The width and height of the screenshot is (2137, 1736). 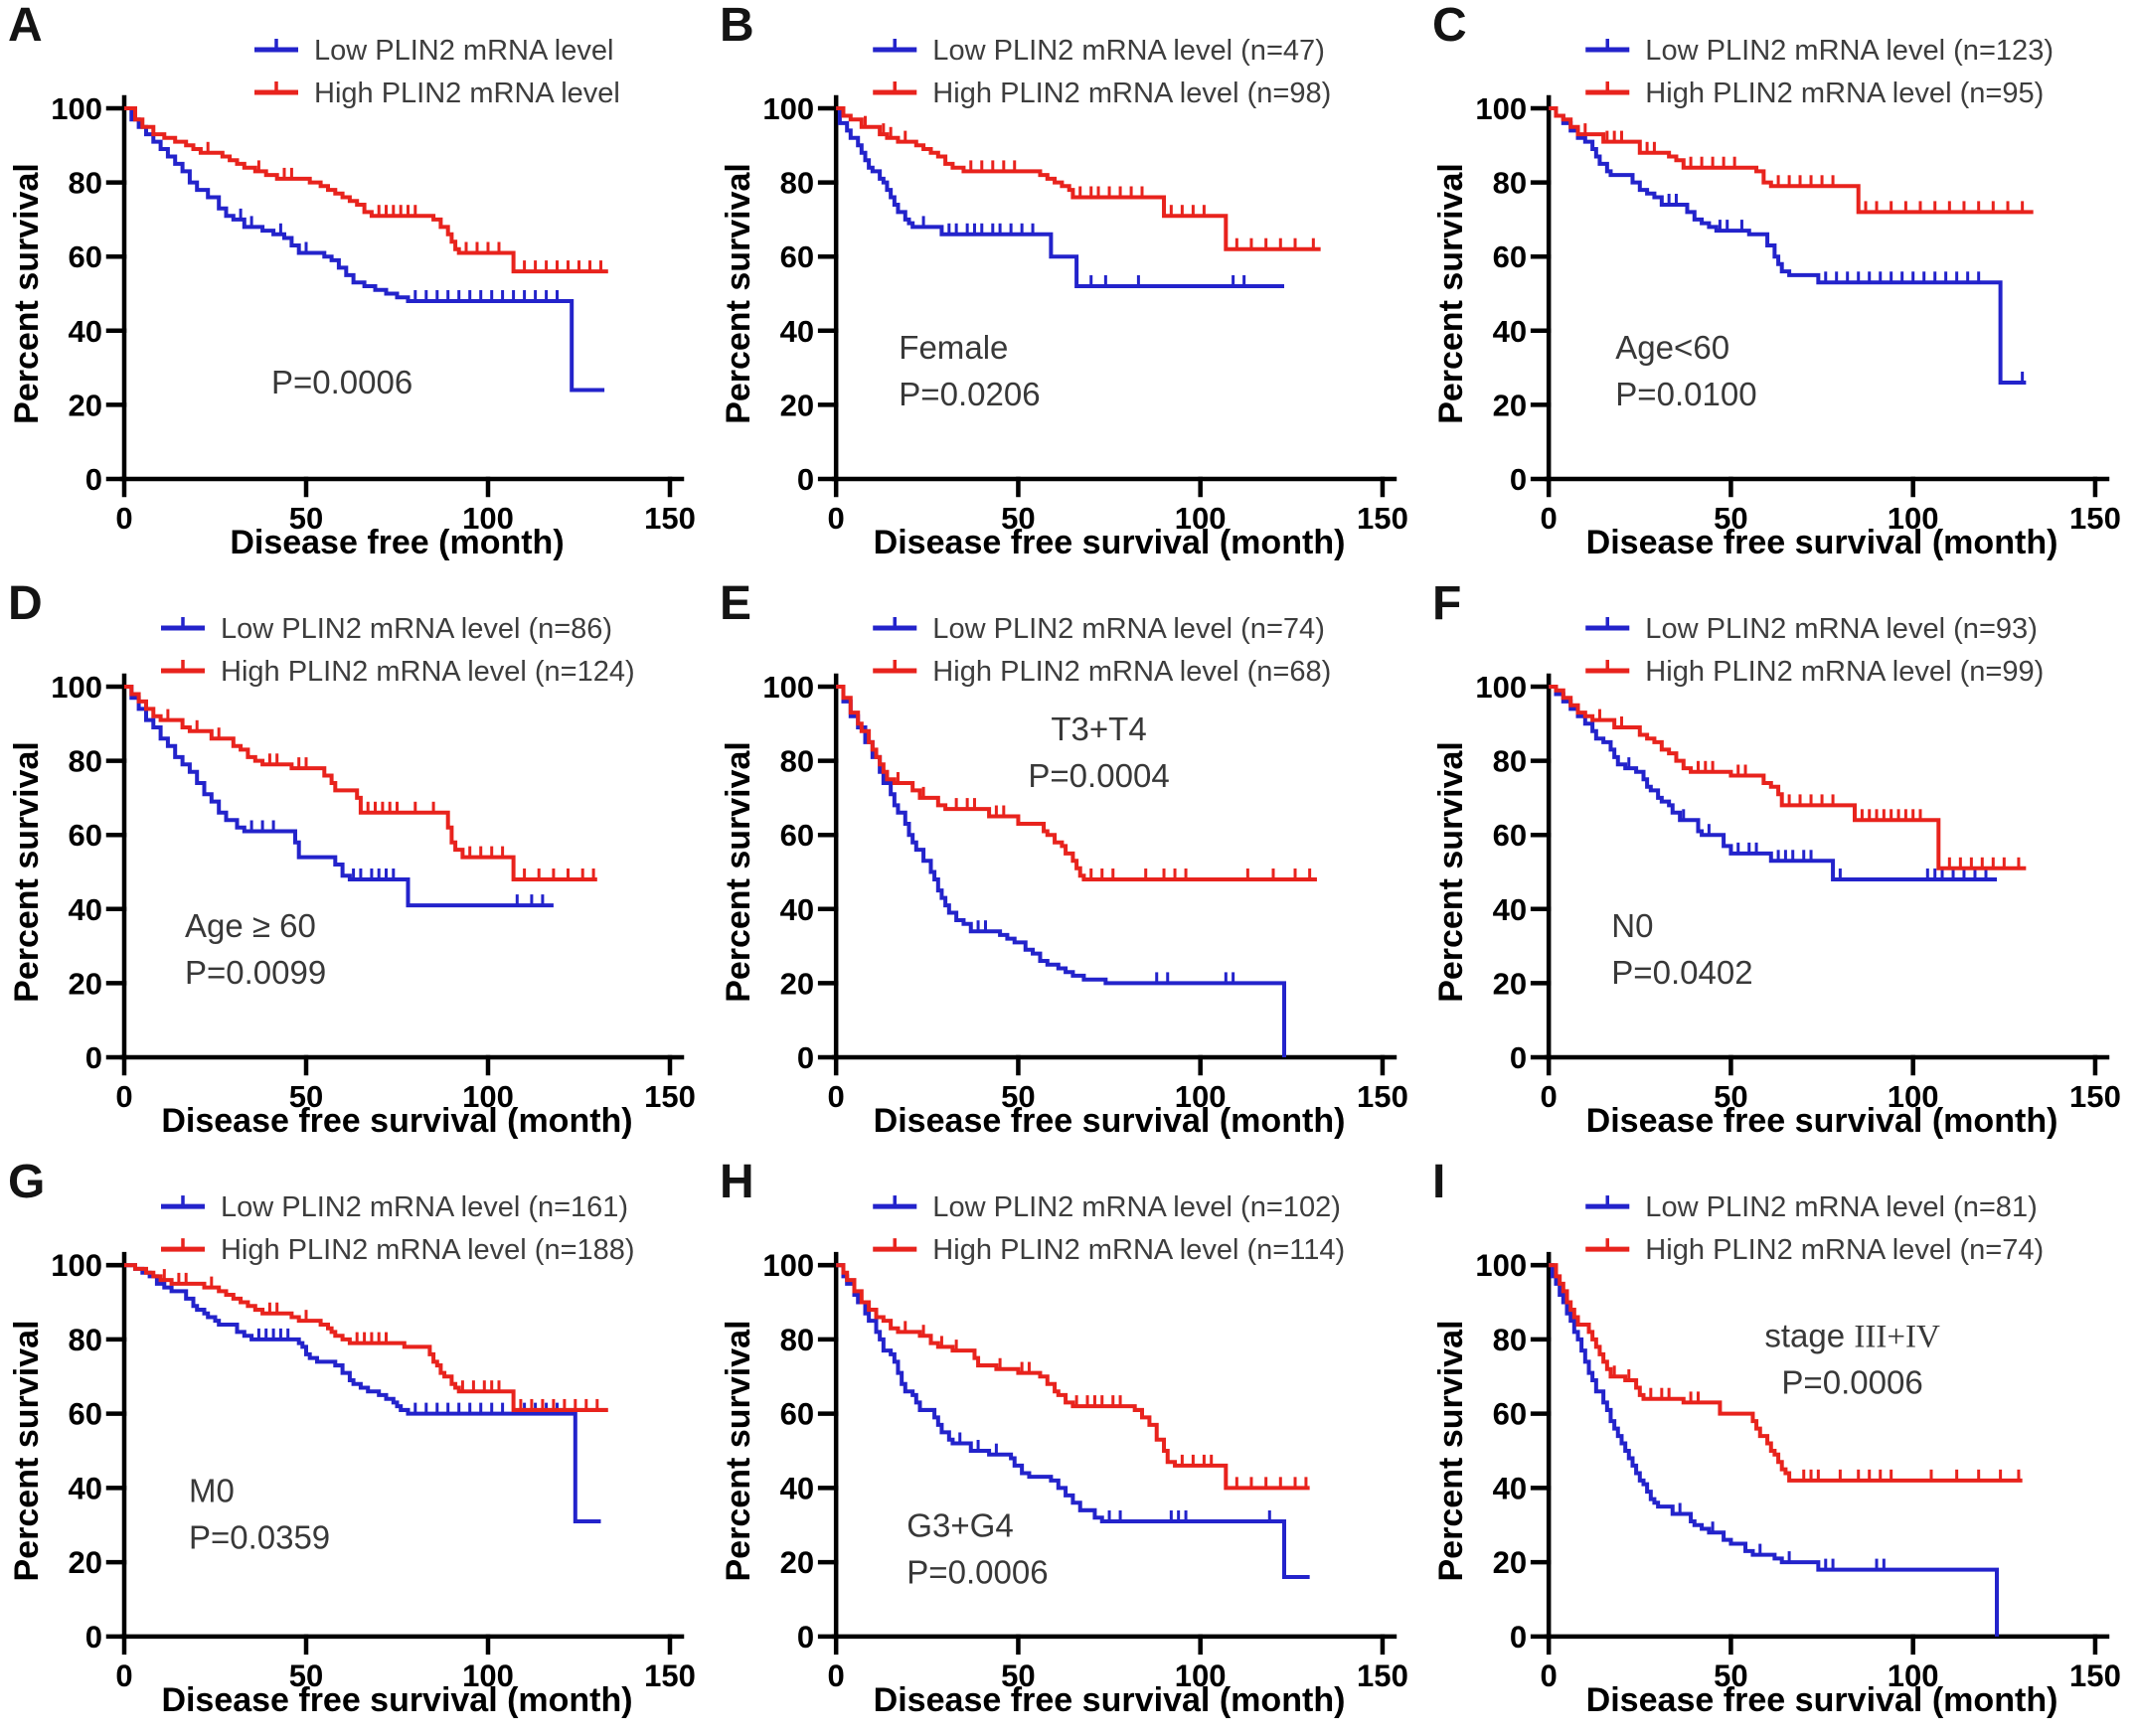 What do you see at coordinates (1128, 629) in the screenshot?
I see `legend-label: Low PLIN2 mRNA level (n=74)` at bounding box center [1128, 629].